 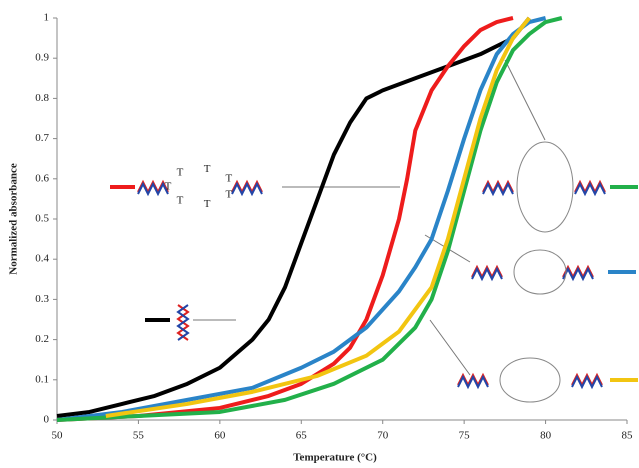 What do you see at coordinates (139, 436) in the screenshot?
I see `x-tick-label: 55` at bounding box center [139, 436].